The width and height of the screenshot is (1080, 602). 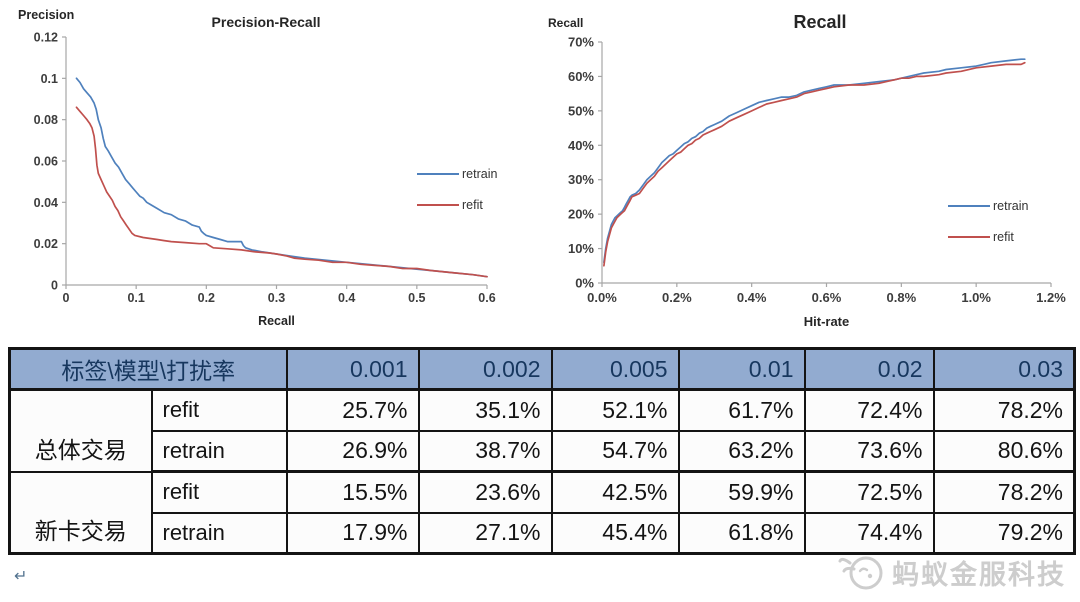 What do you see at coordinates (581, 76) in the screenshot?
I see `y-tick-label: 60%` at bounding box center [581, 76].